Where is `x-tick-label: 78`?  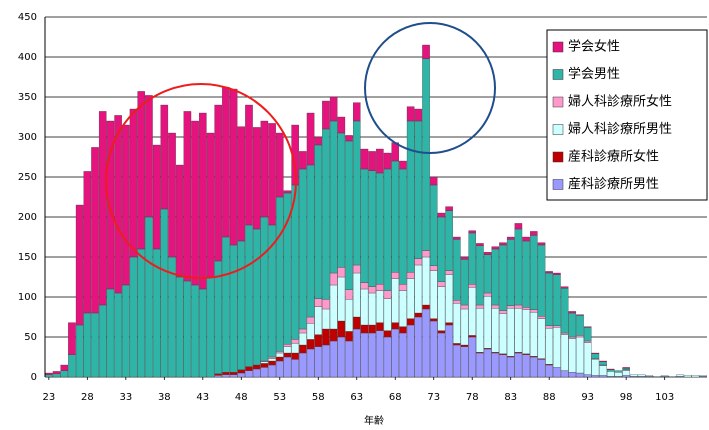
x-tick-label: 78 is located at coordinates (472, 397).